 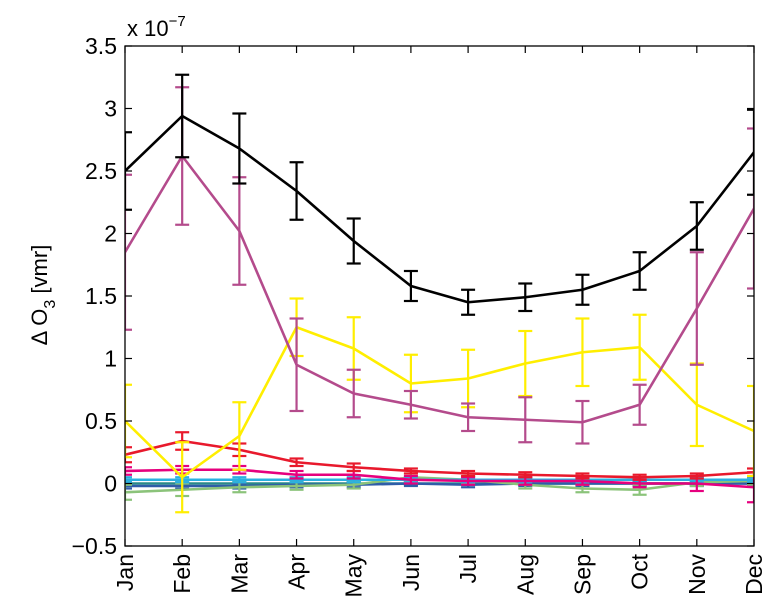 What do you see at coordinates (39, 272) in the screenshot?
I see `y-axis-label-unit: [vmr]` at bounding box center [39, 272].